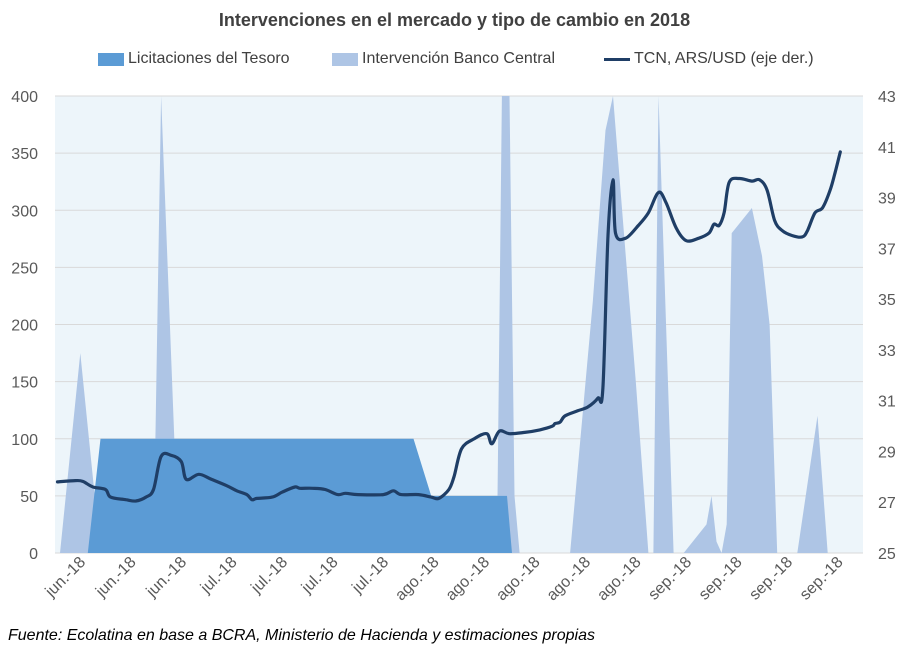 Image resolution: width=909 pixels, height=659 pixels. Describe the element at coordinates (24, 97) in the screenshot. I see `y-left-tick-label: 400` at that location.